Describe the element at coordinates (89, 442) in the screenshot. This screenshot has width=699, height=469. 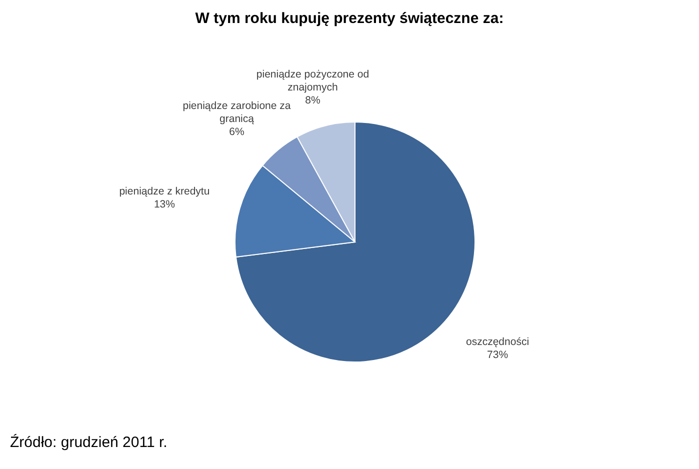
I see `text: Źródło: grudzień 2011 r.` at that location.